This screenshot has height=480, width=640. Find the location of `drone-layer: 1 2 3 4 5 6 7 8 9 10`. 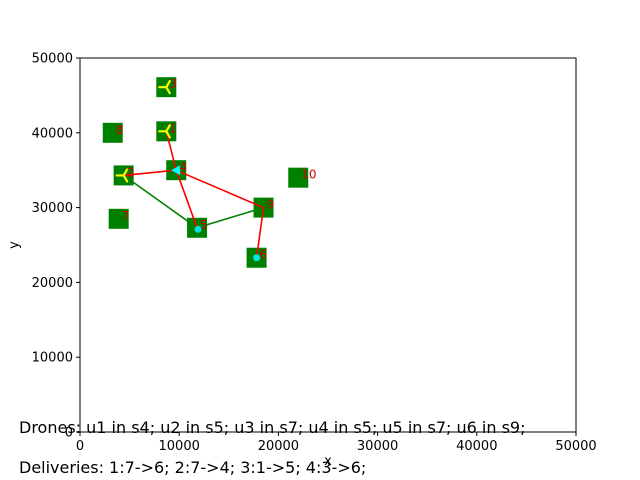

drone-layer: 1 2 3 4 5 6 7 8 9 10 is located at coordinates (216, 169).